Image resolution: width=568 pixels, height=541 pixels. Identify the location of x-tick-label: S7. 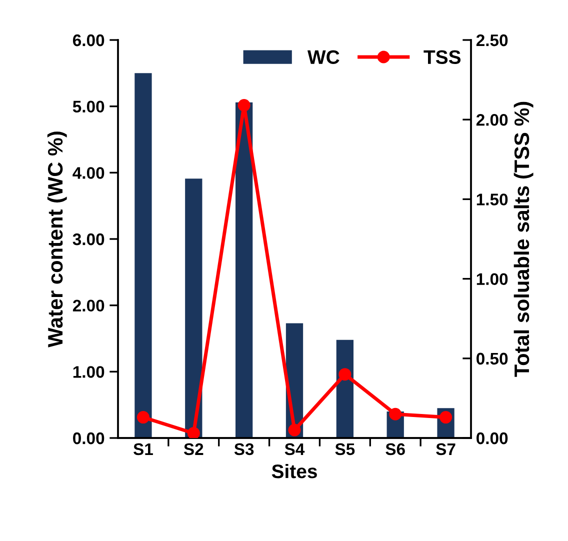
(446, 449).